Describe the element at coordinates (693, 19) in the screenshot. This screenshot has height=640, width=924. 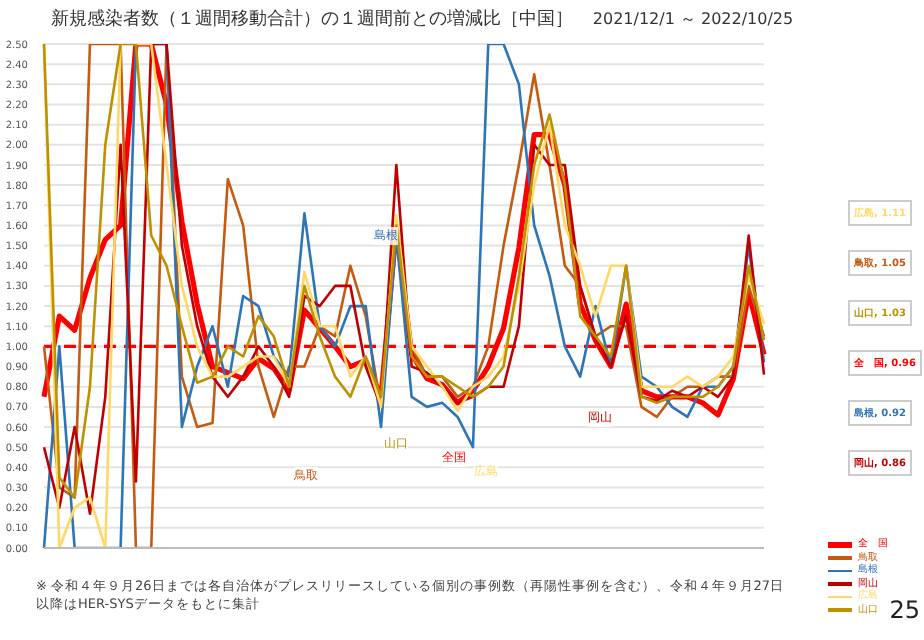
I see `chart-subtitle: 2021/12/1 ～ 2022/10/25` at that location.